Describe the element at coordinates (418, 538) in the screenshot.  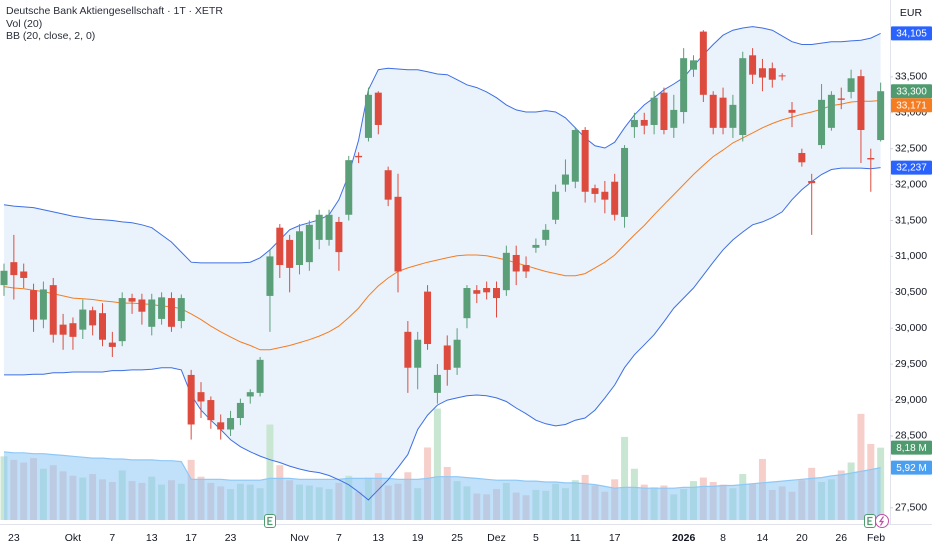
I see `x-tick-label: 19` at that location.